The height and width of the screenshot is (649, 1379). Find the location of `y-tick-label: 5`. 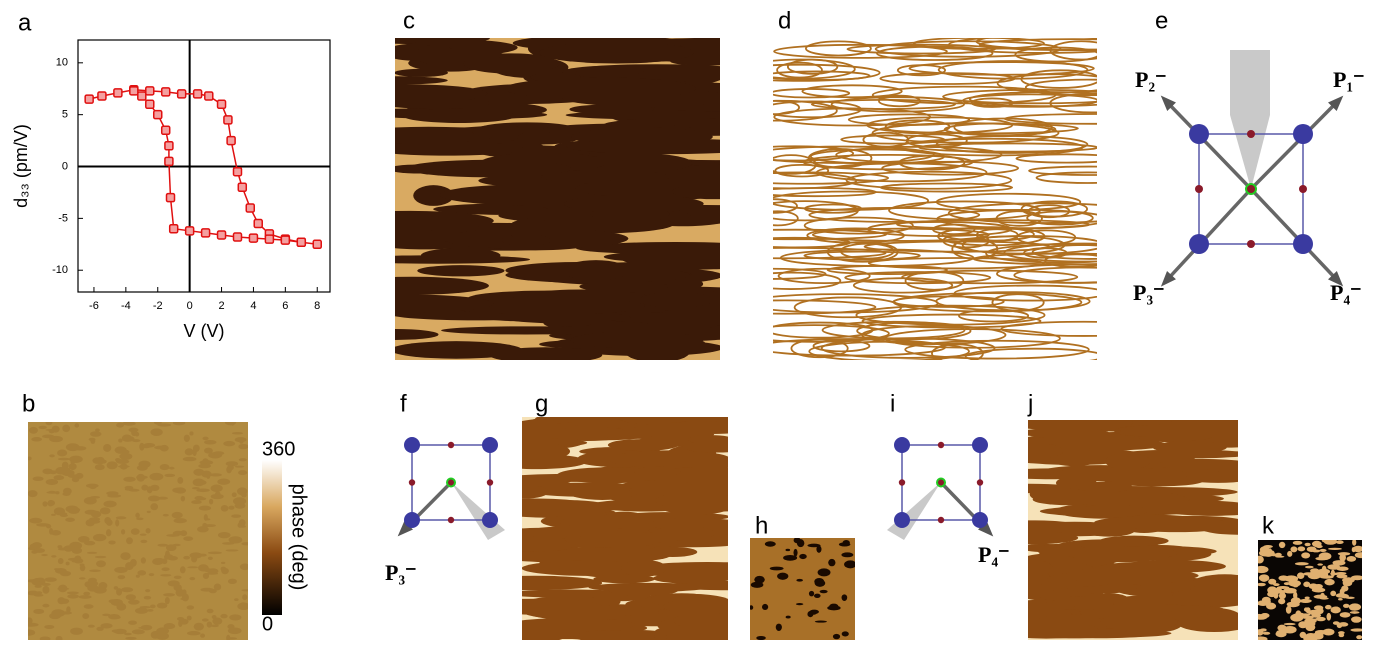

y-tick-label: 5 is located at coordinates (65, 115).